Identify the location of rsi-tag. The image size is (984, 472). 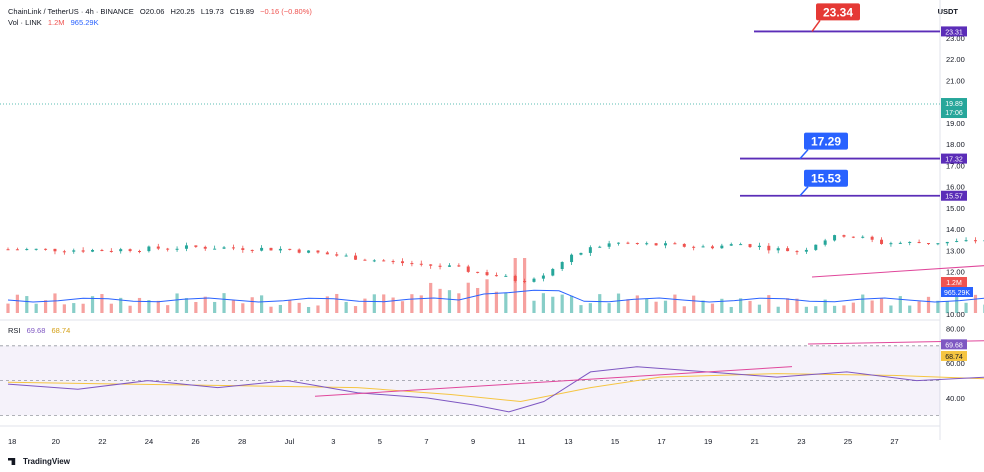
(954, 344).